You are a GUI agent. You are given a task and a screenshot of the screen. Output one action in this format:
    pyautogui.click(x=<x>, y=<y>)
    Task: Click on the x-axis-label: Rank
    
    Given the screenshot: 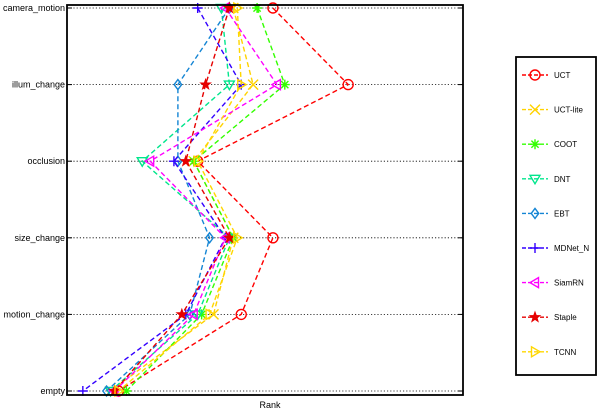 What is the action you would take?
    pyautogui.click(x=270, y=405)
    